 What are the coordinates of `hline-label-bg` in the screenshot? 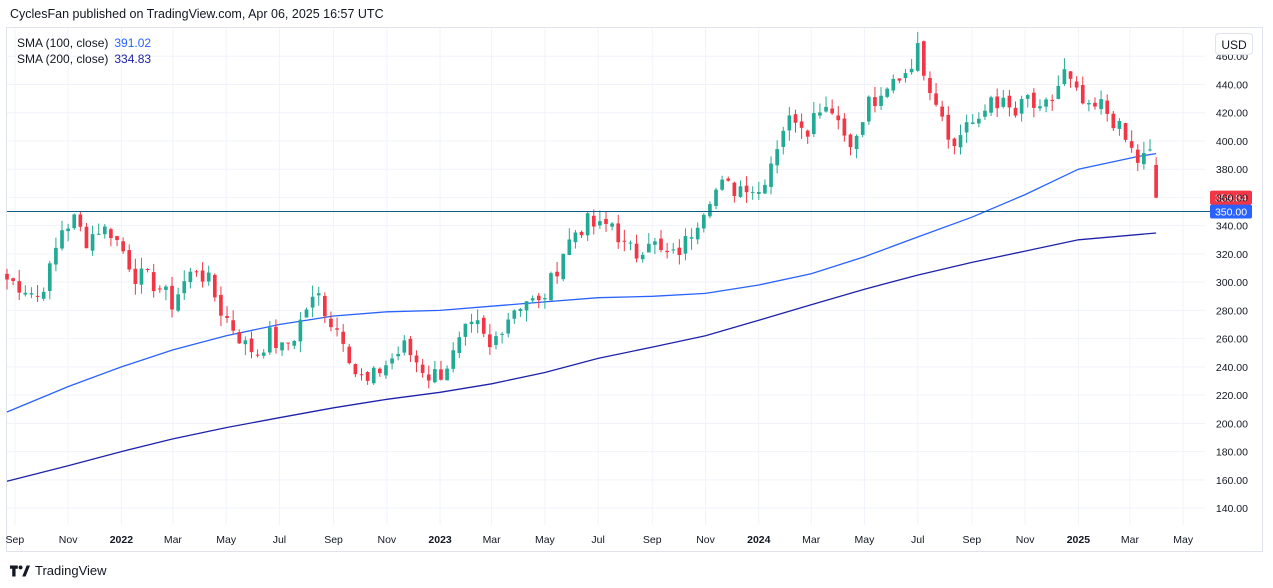 It's located at (1231, 211).